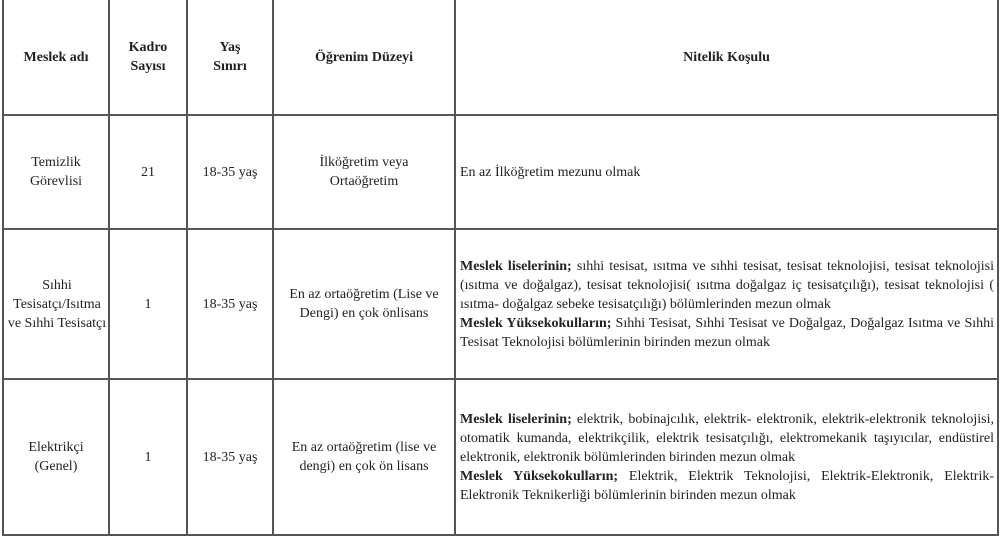 The height and width of the screenshot is (536, 1000). Describe the element at coordinates (726, 172) in the screenshot. I see `cell-nitelik: En az İlköğretim mezunu olmak` at that location.